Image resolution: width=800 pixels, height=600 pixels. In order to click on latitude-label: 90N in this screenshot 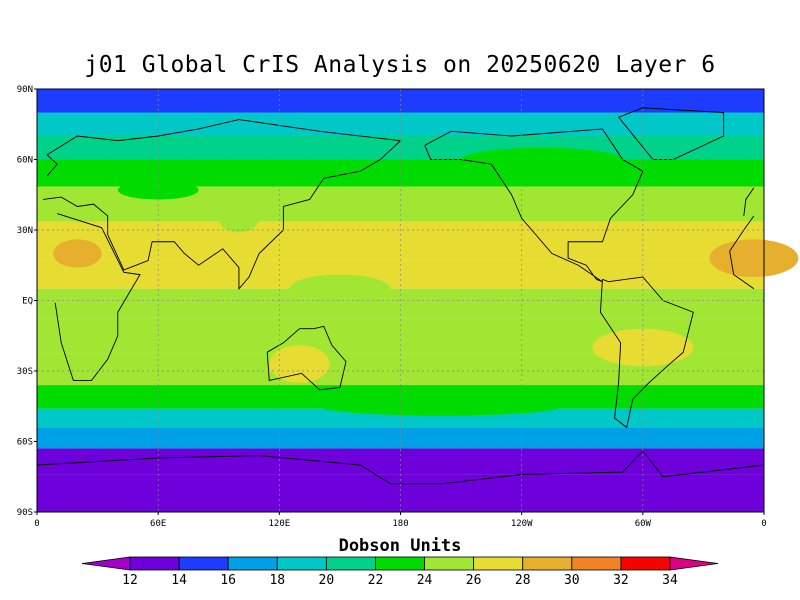, I will do `click(25, 90)`.